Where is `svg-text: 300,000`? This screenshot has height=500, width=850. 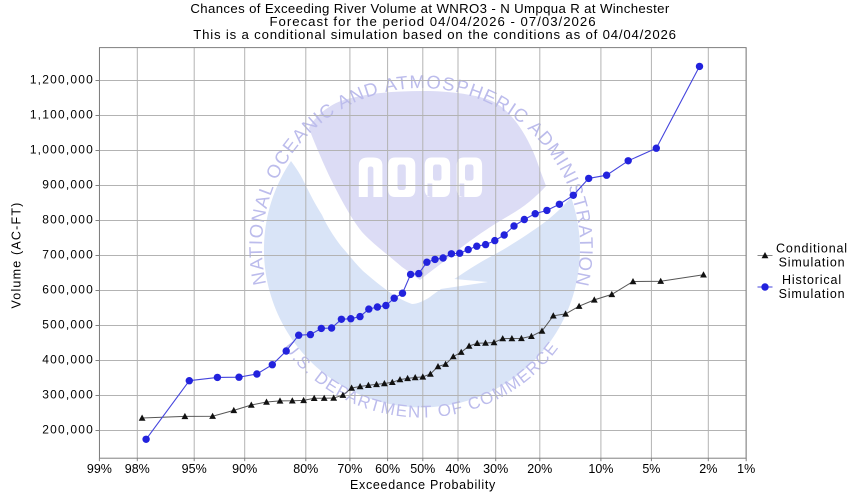 svg-text: 300,000 is located at coordinates (68, 394).